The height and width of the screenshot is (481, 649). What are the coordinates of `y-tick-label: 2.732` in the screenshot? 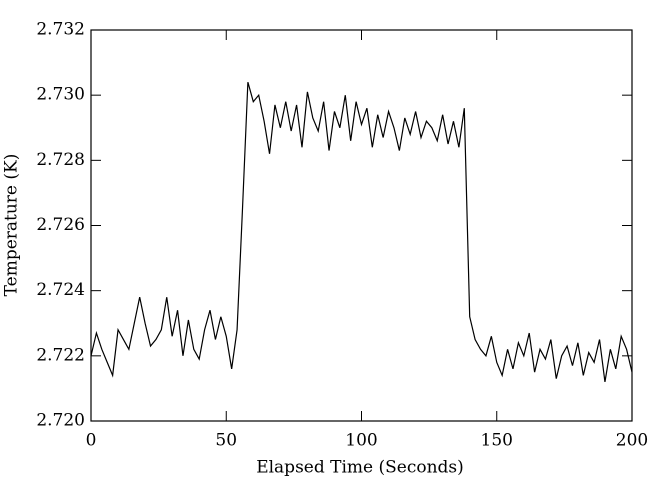 It's located at (60, 30).